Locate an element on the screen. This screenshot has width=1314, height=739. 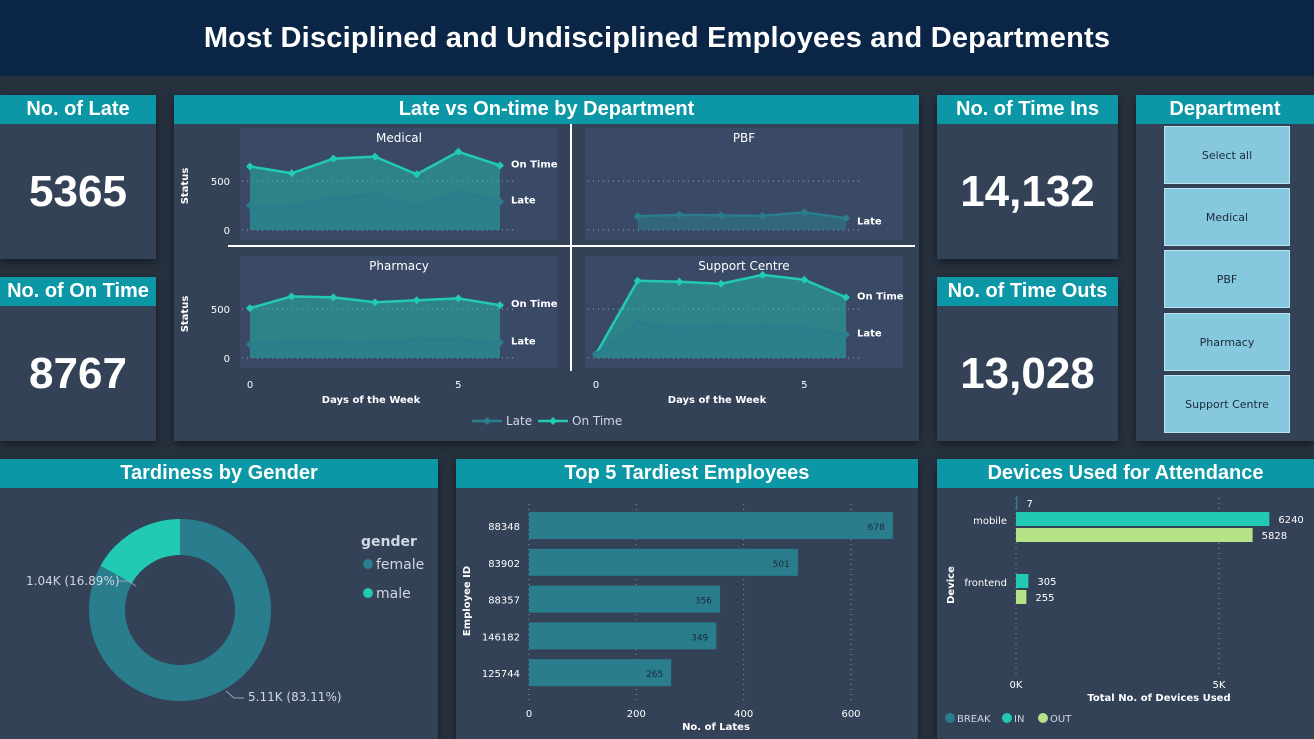
slicer-item-select-all: Select all is located at coordinates (1227, 155).